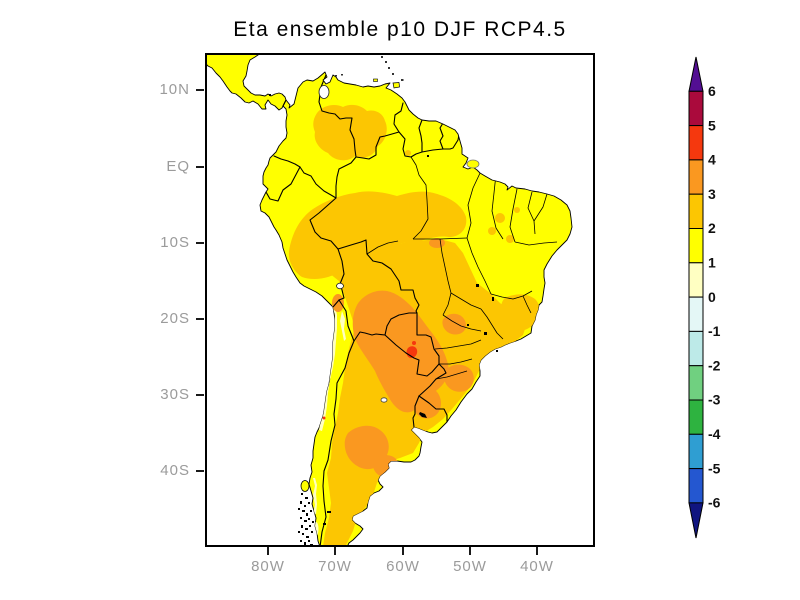 The image size is (800, 600). Describe the element at coordinates (369, 68) in the screenshot. I see `island-specks` at that location.